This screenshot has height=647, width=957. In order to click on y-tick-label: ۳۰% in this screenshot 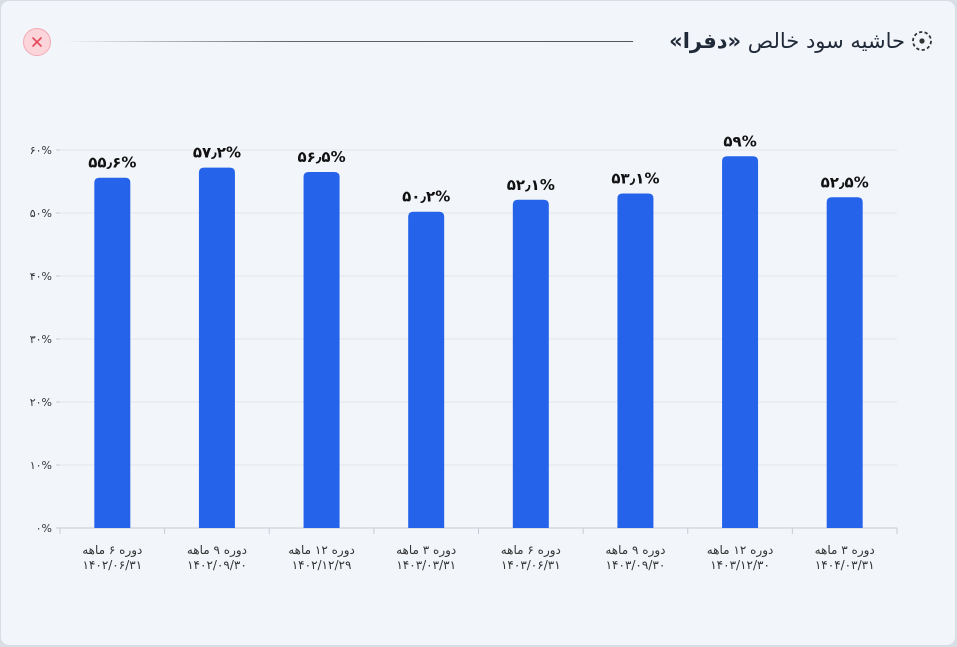, I will do `click(41, 339)`.